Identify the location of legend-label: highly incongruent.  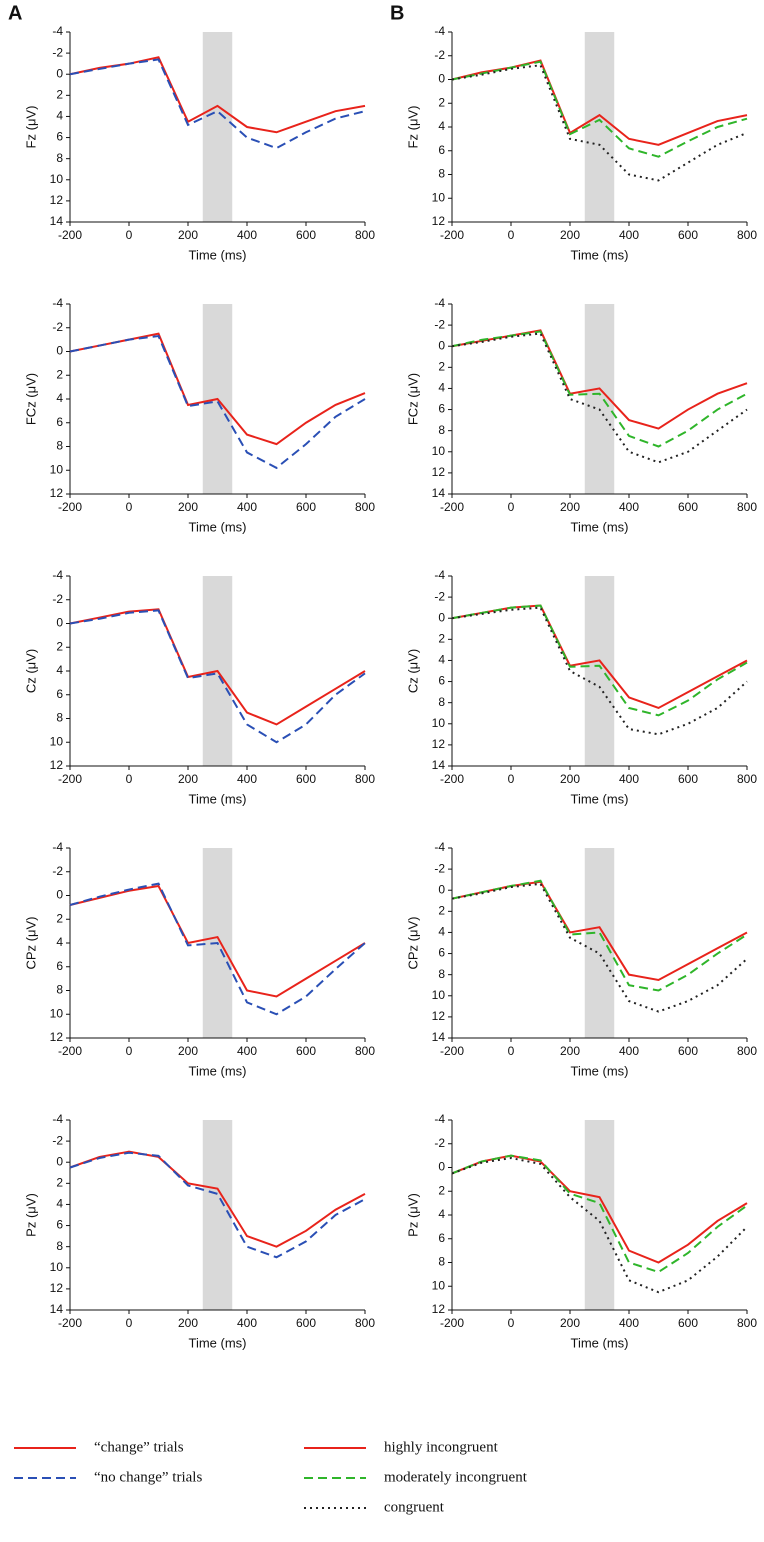
(441, 1447).